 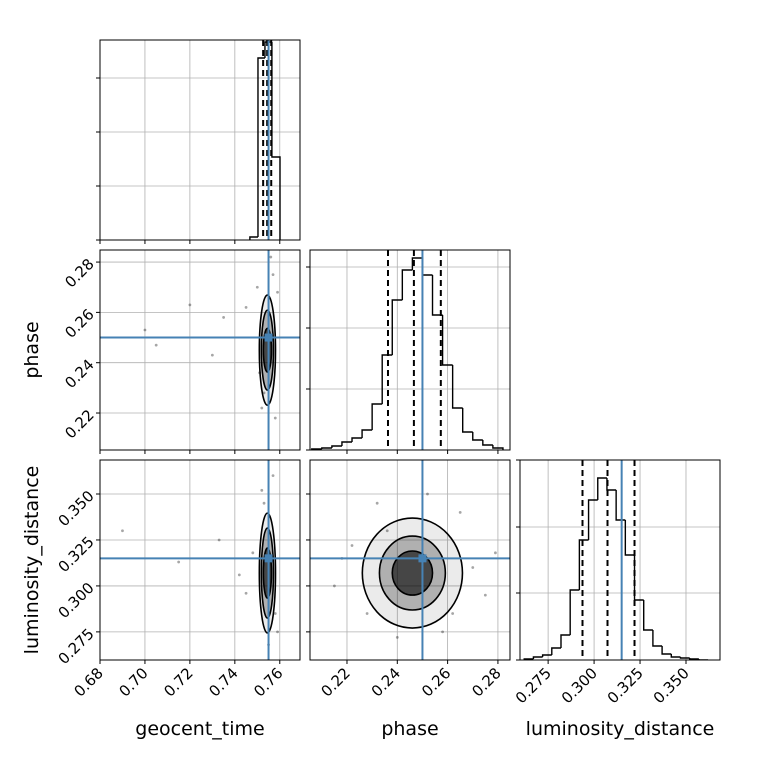 What do you see at coordinates (76, 600) in the screenshot?
I see `y-tick-label: 0.300` at bounding box center [76, 600].